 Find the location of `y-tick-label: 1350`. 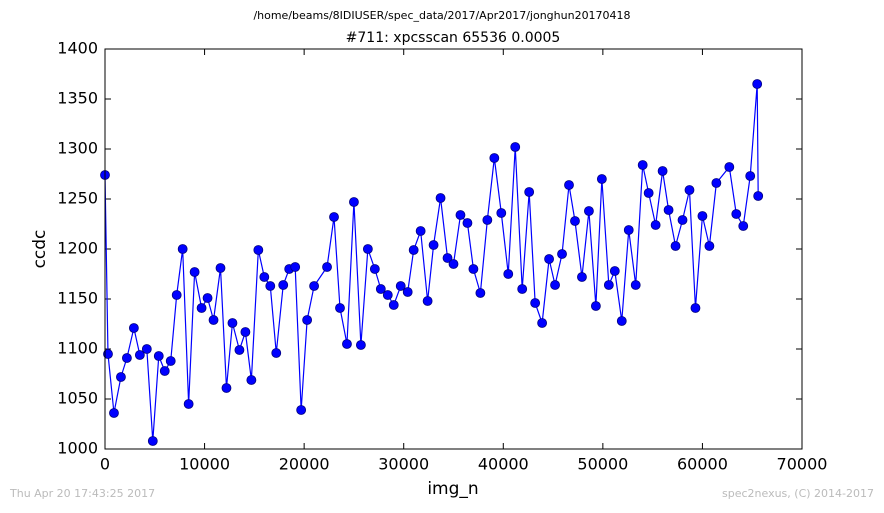

y-tick-label: 1350 is located at coordinates (77, 98).